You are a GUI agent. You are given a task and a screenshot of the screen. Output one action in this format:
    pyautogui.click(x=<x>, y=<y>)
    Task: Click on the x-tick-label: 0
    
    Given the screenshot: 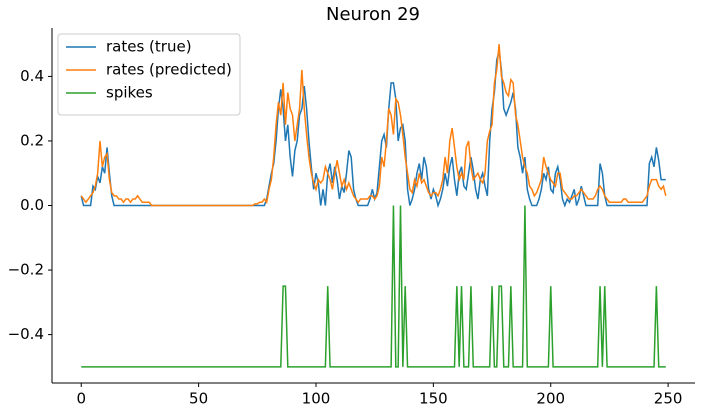 What is the action you would take?
    pyautogui.click(x=81, y=399)
    